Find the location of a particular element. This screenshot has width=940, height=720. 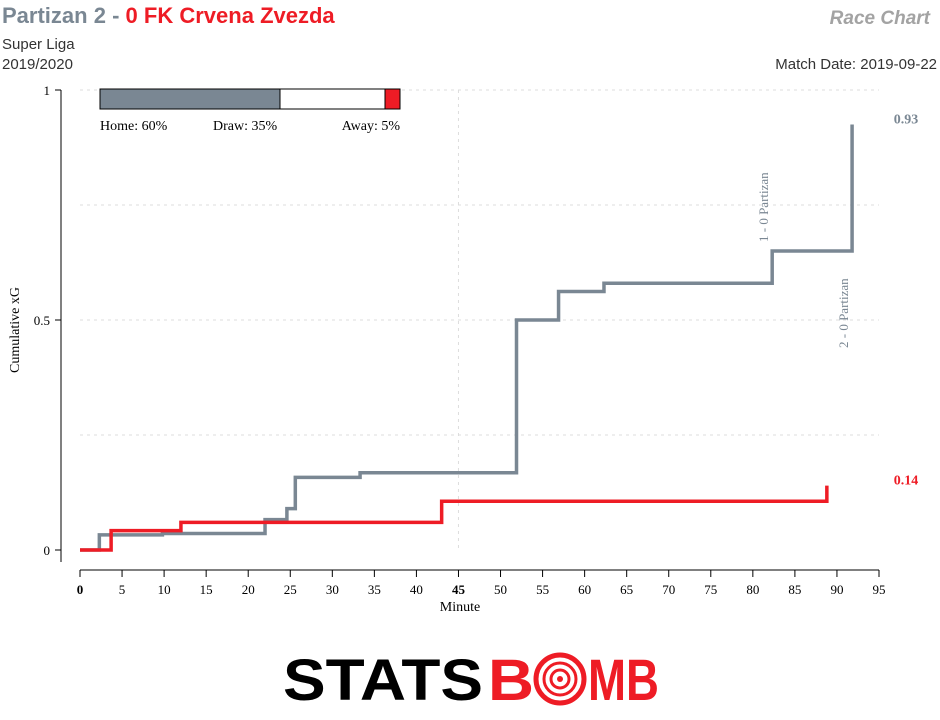

y-axis-label: Cumulative xG is located at coordinates (15, 330).